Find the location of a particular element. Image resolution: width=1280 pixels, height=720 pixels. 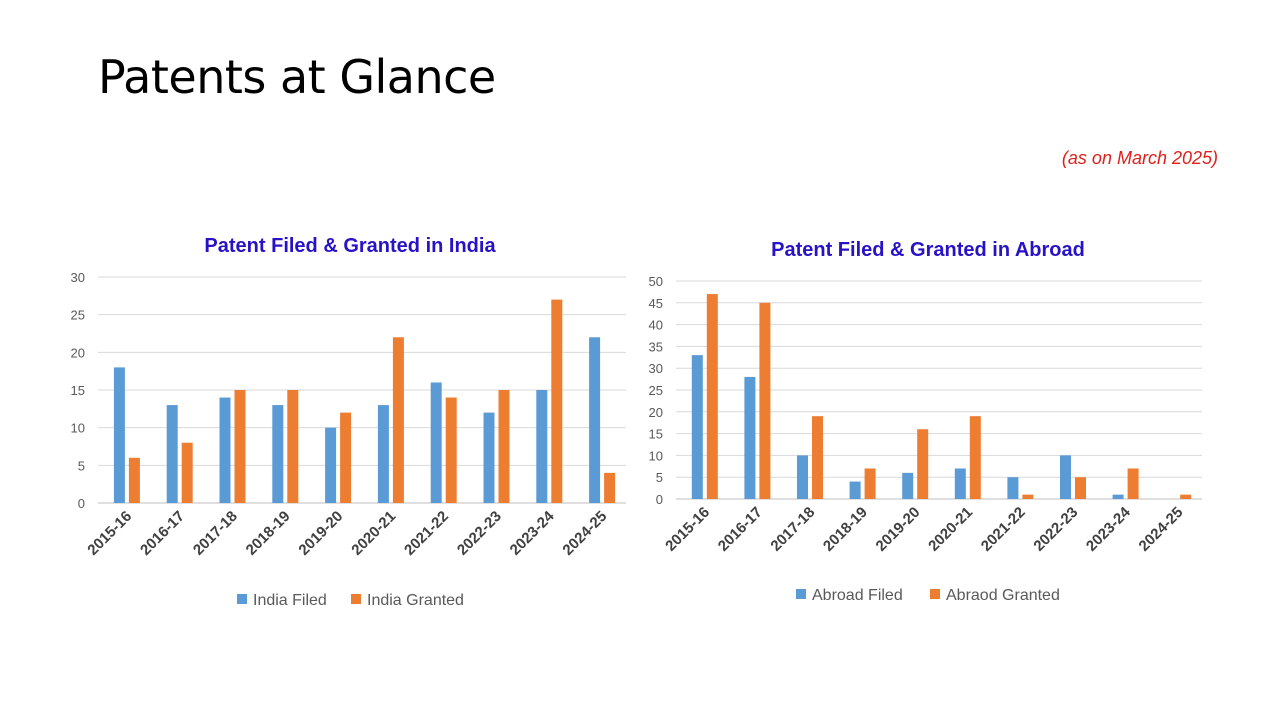

y-tick-label: 45 is located at coordinates (656, 303).